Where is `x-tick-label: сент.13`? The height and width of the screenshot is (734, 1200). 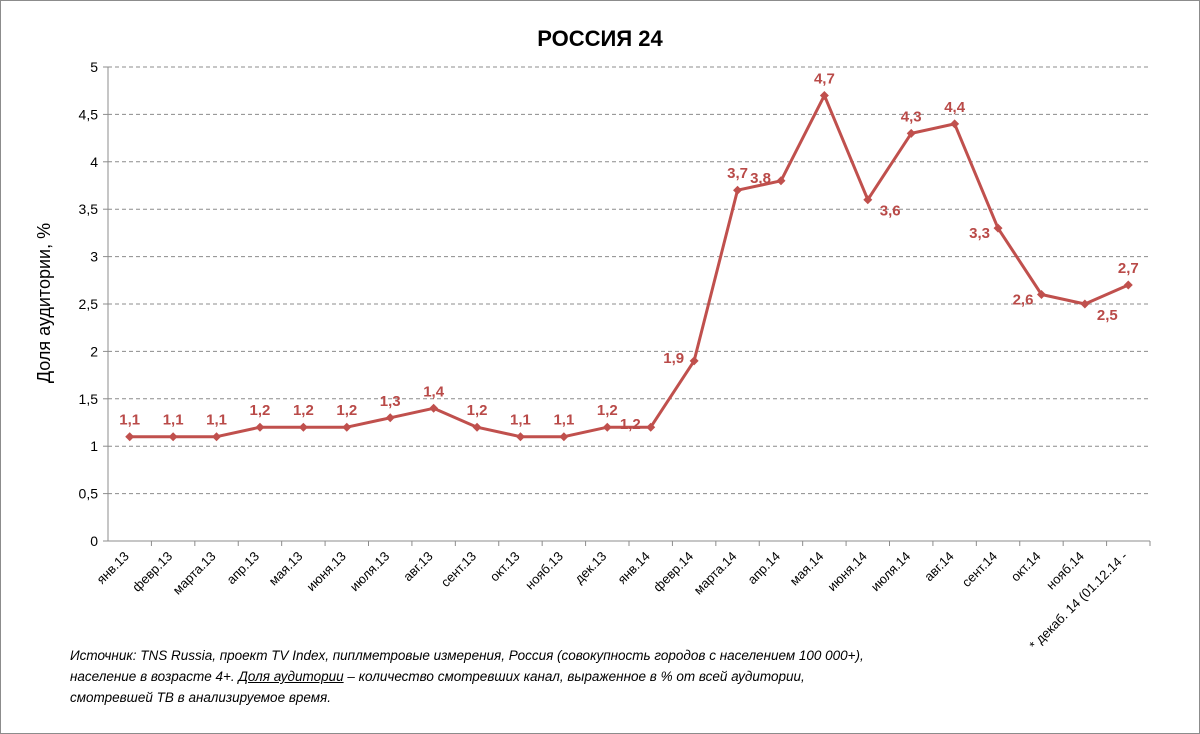 x-tick-label: сент.13 is located at coordinates (458, 569).